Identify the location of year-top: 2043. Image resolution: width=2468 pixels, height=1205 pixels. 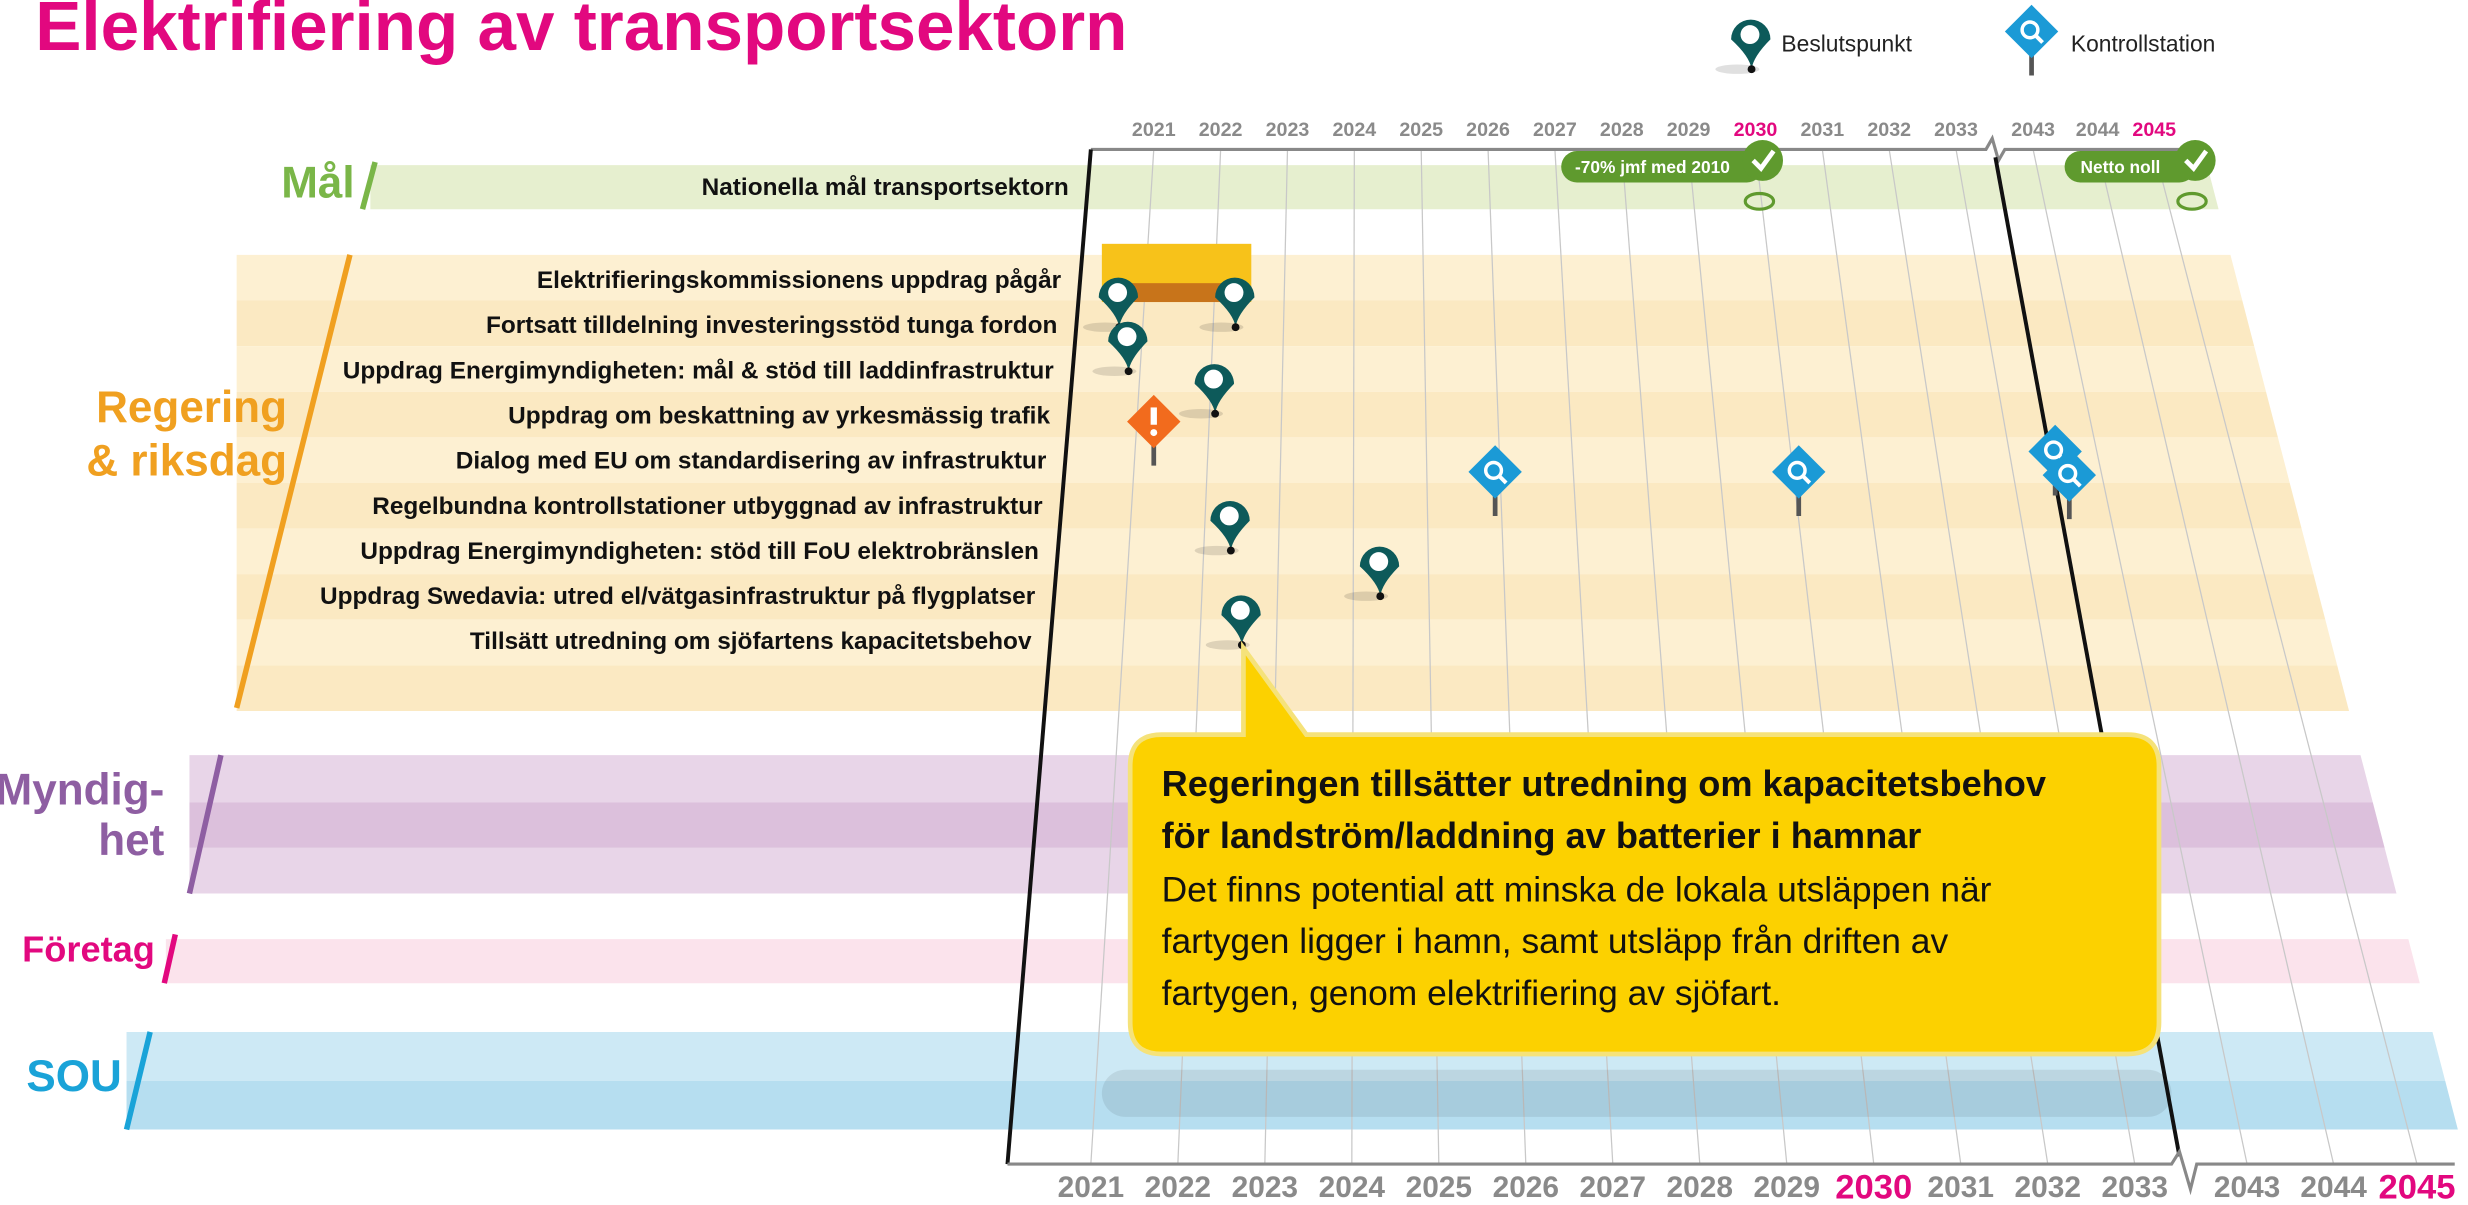
(2033, 130).